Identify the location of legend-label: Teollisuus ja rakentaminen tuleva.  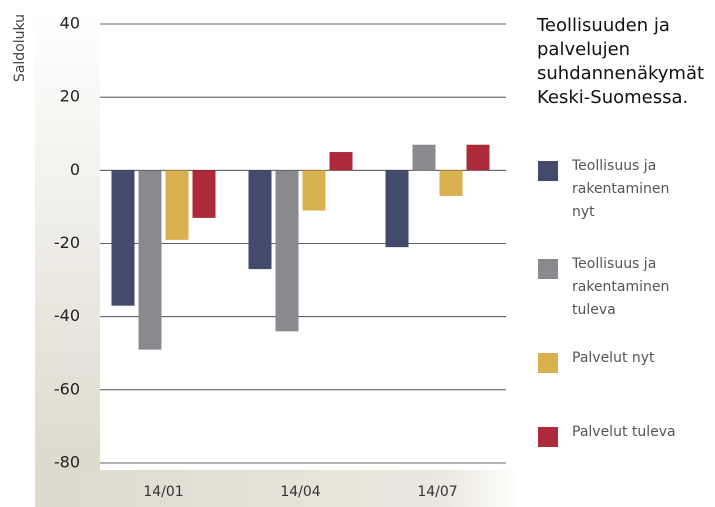
(621, 287).